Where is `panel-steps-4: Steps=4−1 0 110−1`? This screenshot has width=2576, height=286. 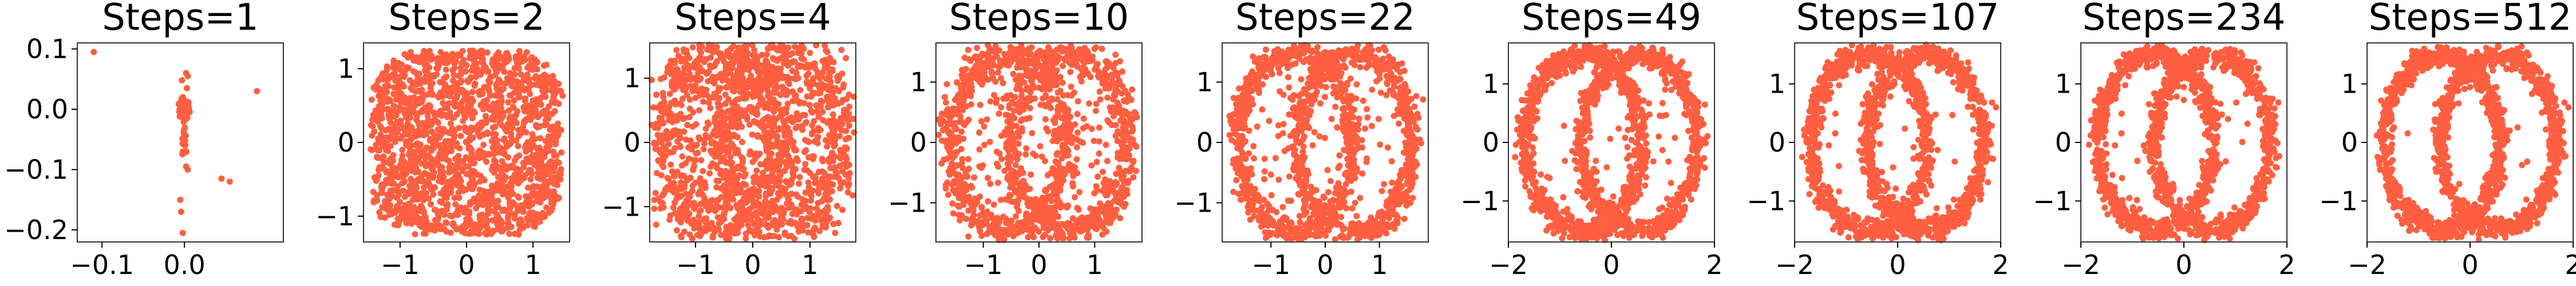 panel-steps-4: Steps=4−1 0 110−1 is located at coordinates (730, 140).